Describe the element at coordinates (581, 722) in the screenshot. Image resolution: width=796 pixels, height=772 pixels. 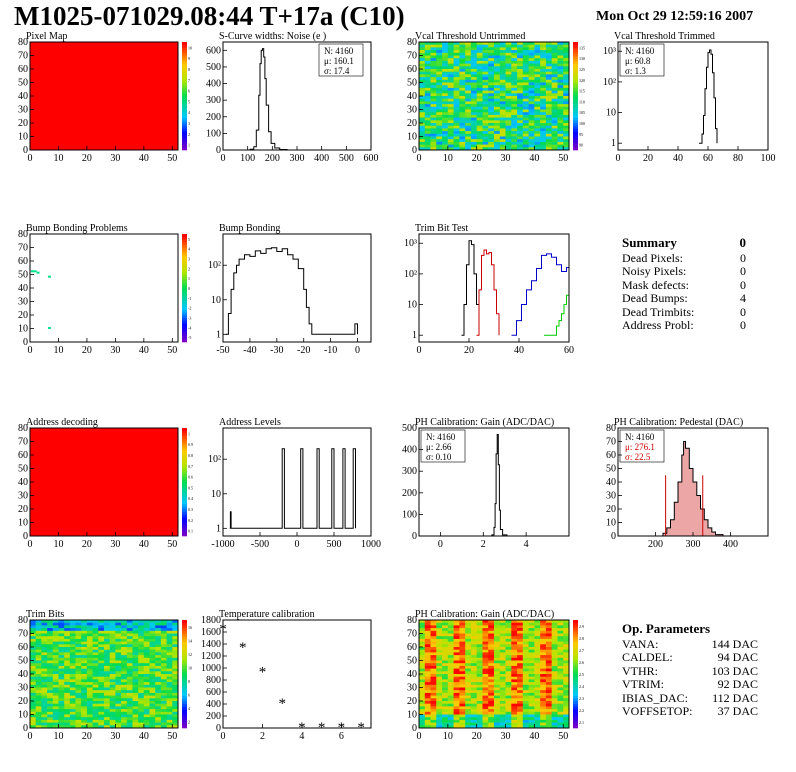
I see `palette-tick-label: 2.1` at that location.